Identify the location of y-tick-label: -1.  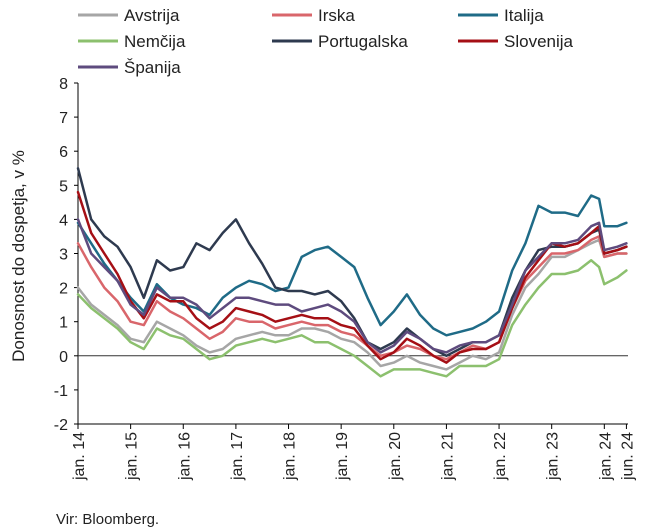
(61, 391).